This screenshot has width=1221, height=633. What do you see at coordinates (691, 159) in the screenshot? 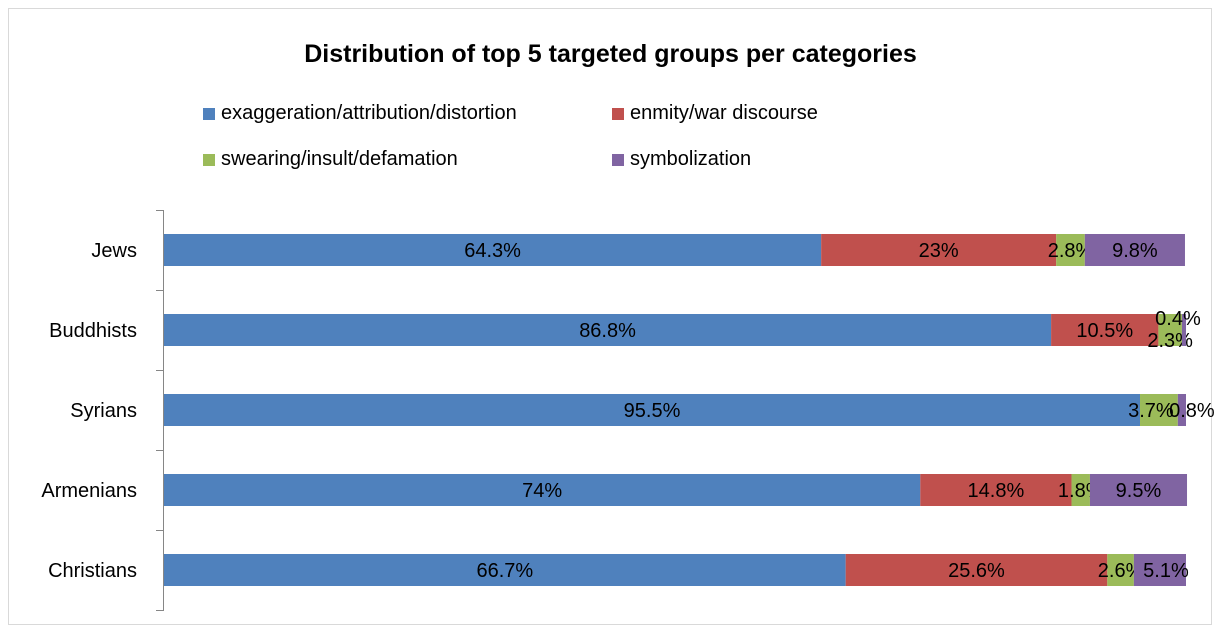
I see `legend-label: symbolization` at bounding box center [691, 159].